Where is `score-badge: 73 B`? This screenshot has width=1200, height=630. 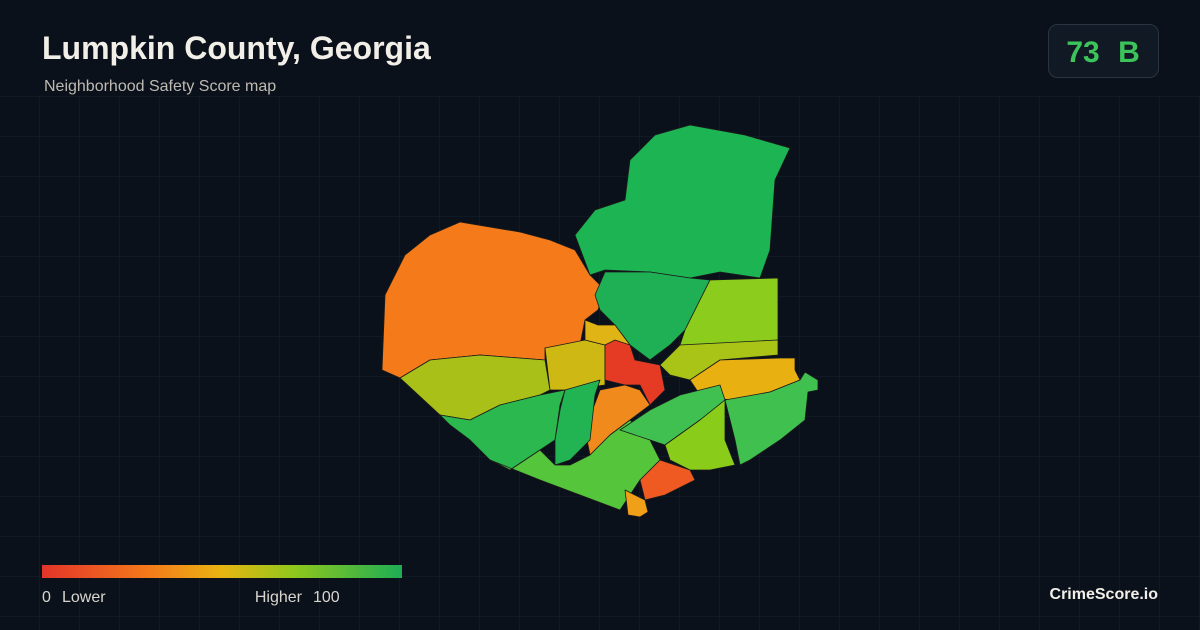
score-badge: 73 B is located at coordinates (1103, 51).